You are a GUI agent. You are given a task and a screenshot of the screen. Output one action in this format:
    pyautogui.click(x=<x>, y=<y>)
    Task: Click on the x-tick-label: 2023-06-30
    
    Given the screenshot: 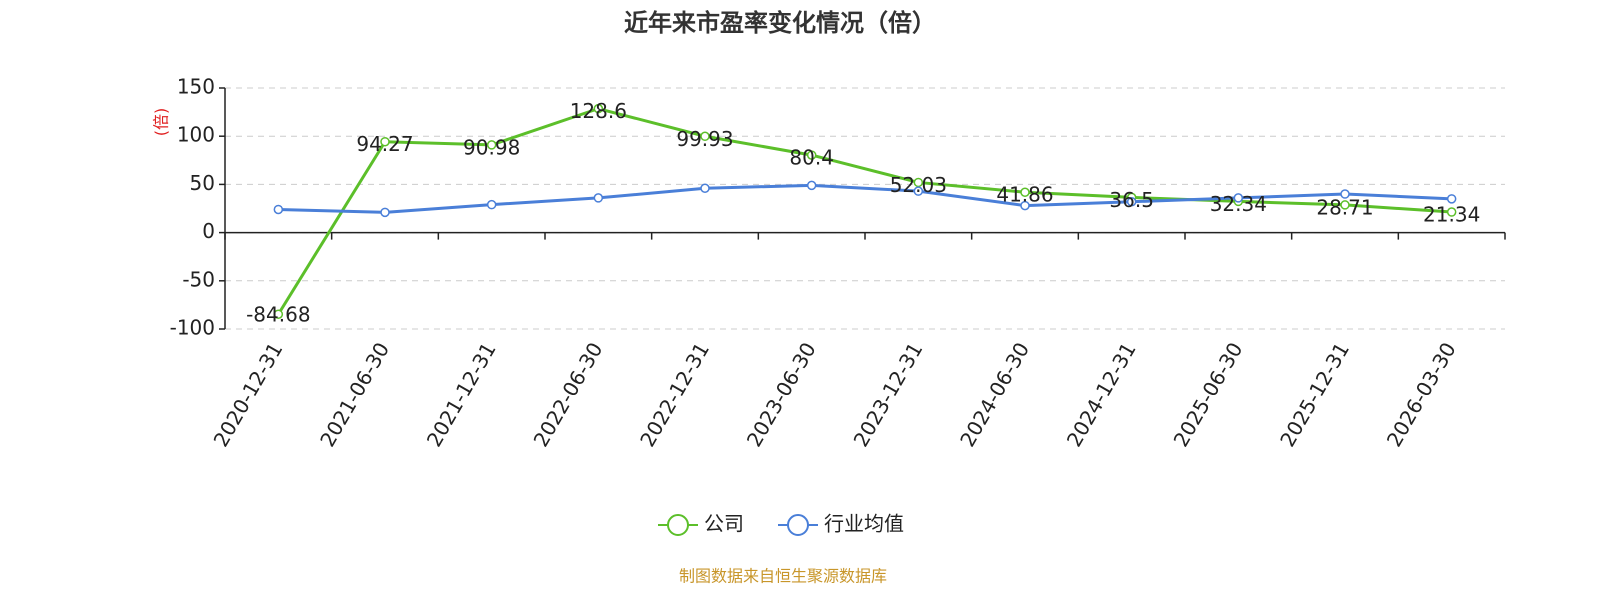 What is the action you would take?
    pyautogui.click(x=781, y=394)
    